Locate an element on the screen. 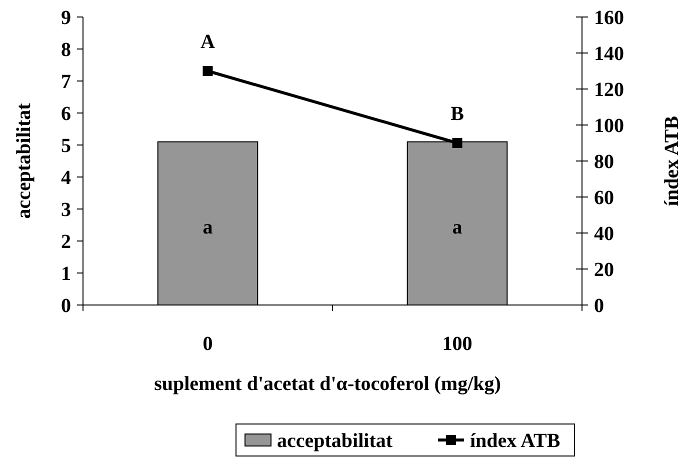  y2-tick-label: 60 is located at coordinates (604, 198).